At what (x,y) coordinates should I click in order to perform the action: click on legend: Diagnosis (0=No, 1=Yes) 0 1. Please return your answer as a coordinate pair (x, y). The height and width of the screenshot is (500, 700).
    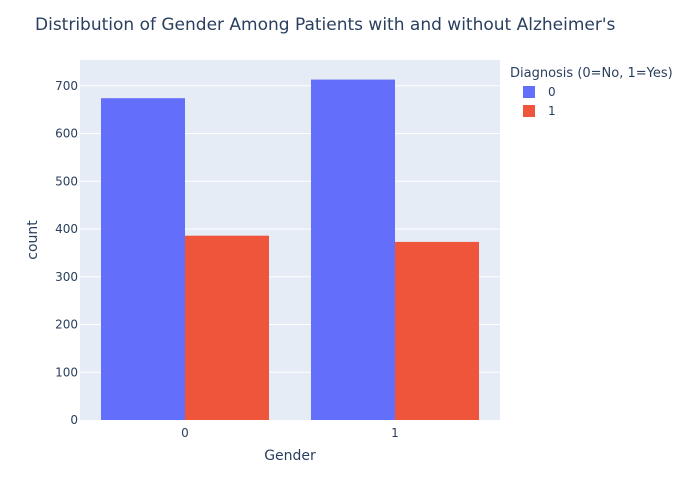
    Looking at the image, I should click on (591, 92).